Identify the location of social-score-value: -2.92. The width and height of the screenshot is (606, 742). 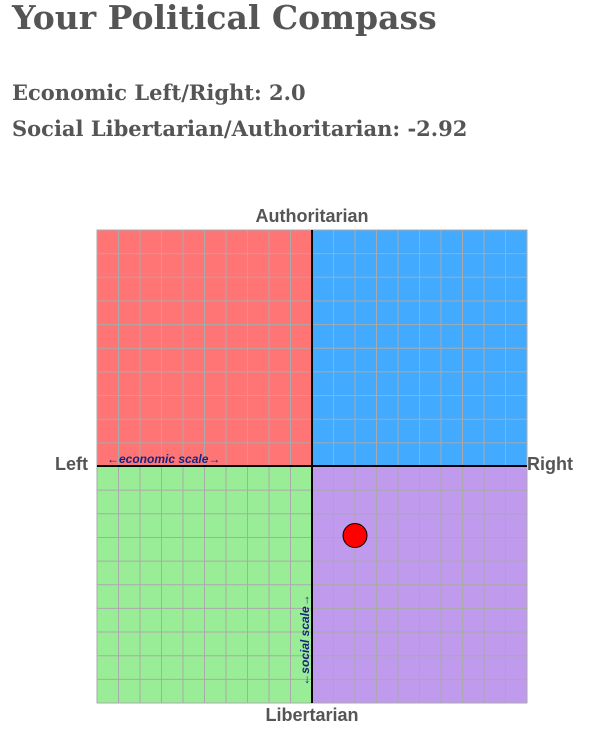
(437, 128).